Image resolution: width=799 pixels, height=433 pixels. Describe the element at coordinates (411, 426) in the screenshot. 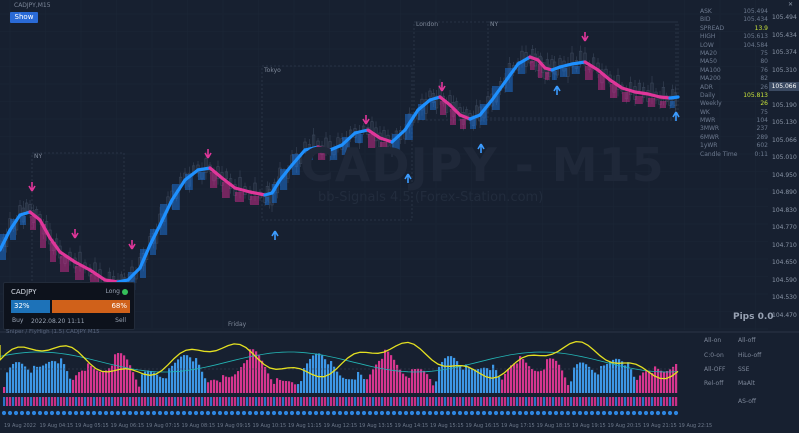

I see `date-axis-label: 19 Aug 14:15` at that location.